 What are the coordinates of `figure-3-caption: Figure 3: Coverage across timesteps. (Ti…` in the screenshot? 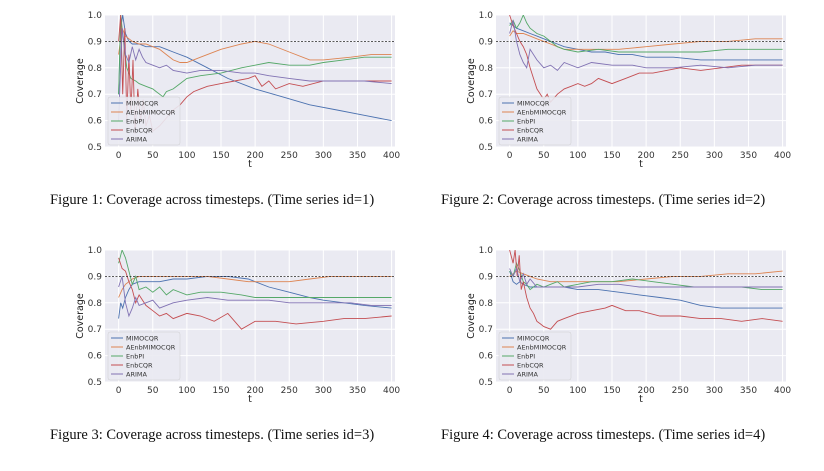 It's located at (212, 435).